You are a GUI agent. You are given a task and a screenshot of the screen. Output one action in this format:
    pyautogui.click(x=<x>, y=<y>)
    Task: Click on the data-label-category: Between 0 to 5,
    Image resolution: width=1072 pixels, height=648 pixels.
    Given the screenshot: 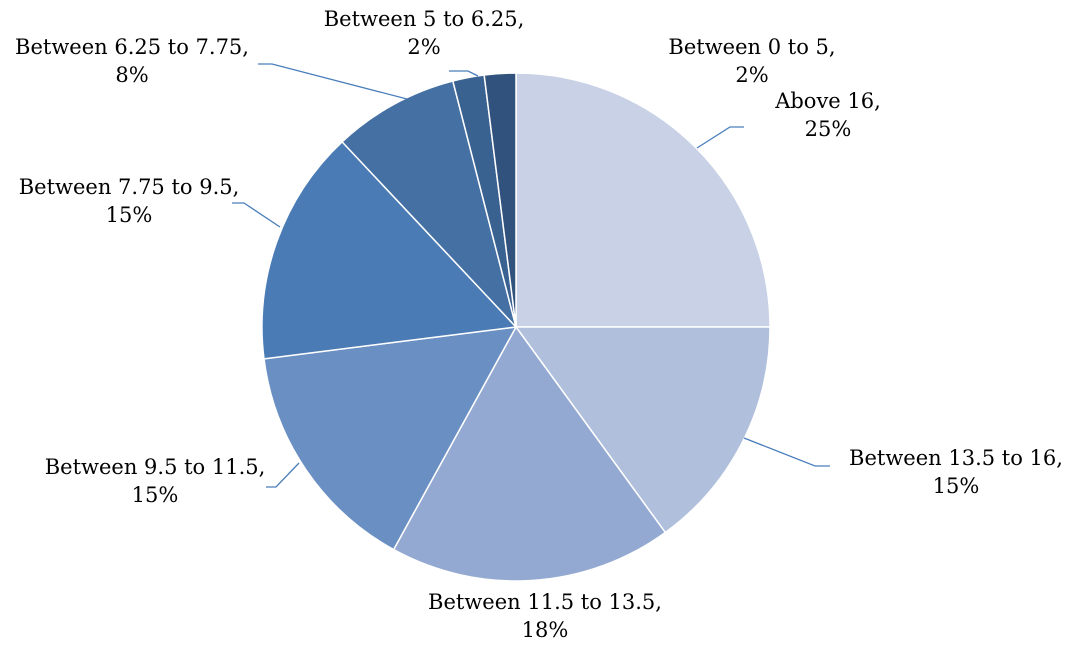 What is the action you would take?
    pyautogui.click(x=751, y=47)
    